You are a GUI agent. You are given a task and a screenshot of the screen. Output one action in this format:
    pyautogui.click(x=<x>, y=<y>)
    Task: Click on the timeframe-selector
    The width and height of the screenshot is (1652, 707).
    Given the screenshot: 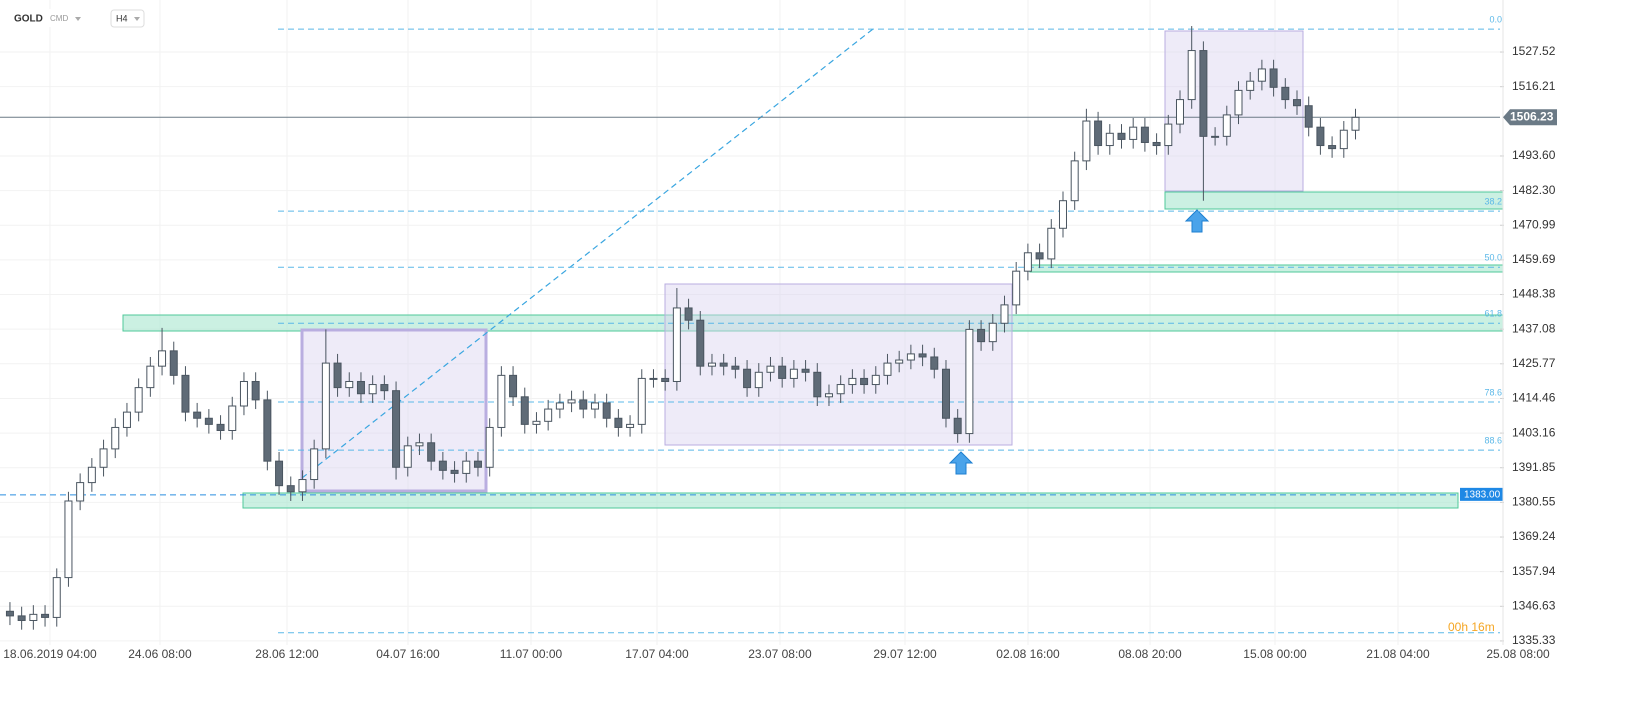 What is the action you would take?
    pyautogui.click(x=127, y=18)
    